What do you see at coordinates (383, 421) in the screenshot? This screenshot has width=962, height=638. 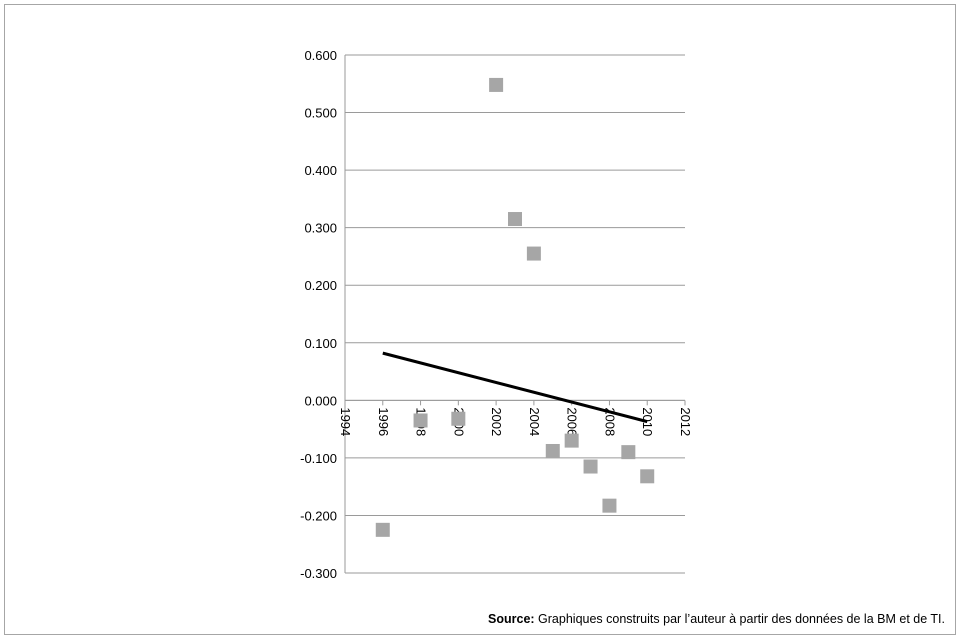 I see `x-tick-label: 1996` at bounding box center [383, 421].